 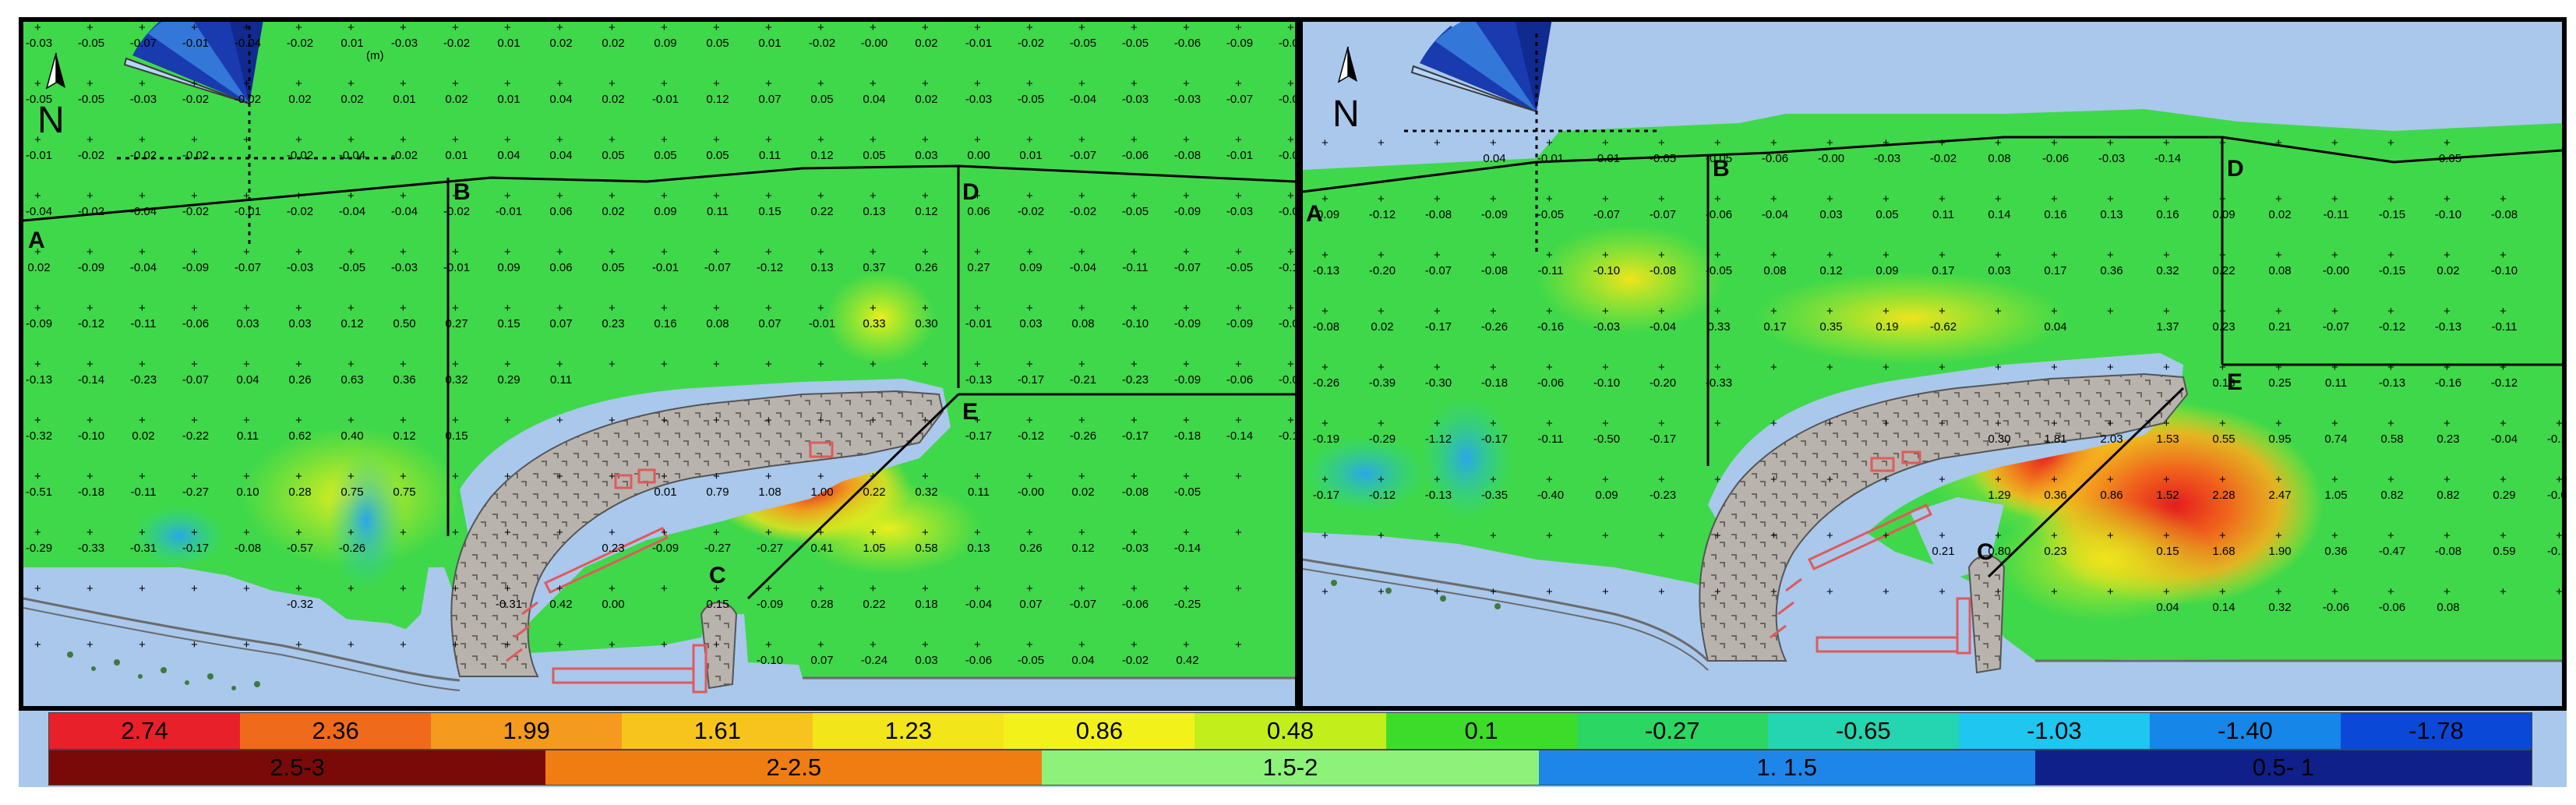 I want to click on grid-value: -0.39, so click(x=1382, y=383).